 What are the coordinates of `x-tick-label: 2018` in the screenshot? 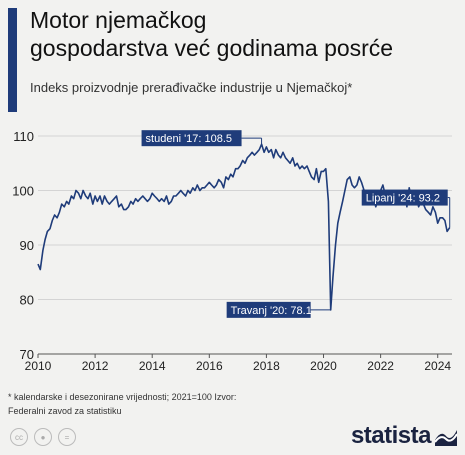 It's located at (266, 366).